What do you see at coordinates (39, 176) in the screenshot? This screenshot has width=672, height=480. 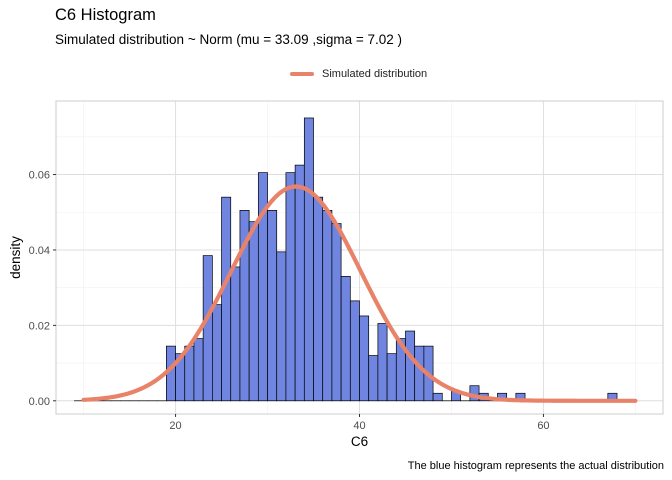 I see `y-tick-label: 0.06` at bounding box center [39, 176].